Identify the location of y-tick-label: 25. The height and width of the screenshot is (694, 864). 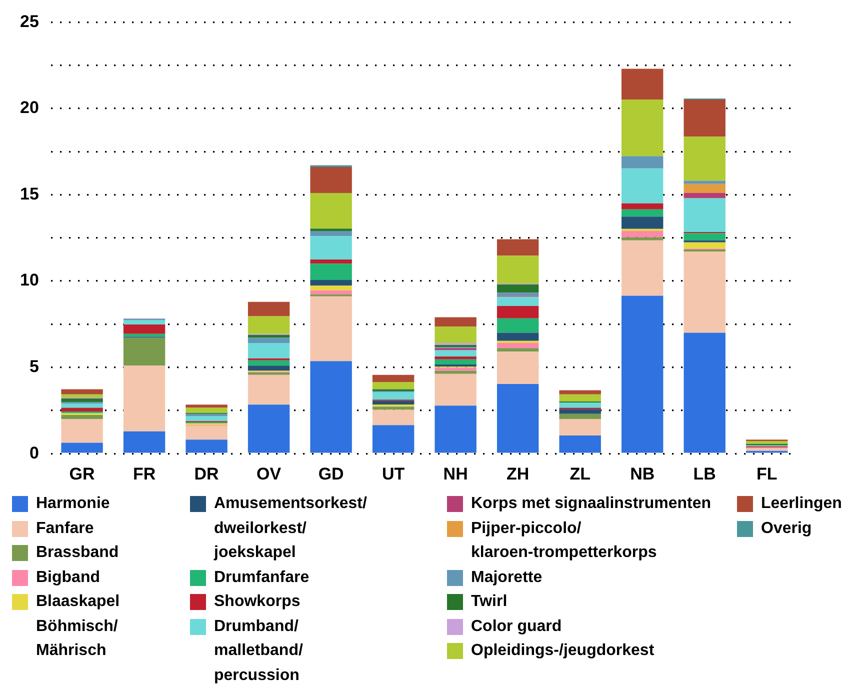
(29, 21).